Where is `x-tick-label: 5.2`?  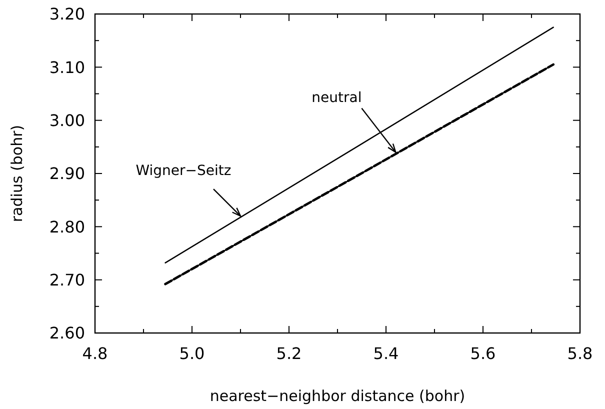 x-tick-label: 5.2 is located at coordinates (289, 353).